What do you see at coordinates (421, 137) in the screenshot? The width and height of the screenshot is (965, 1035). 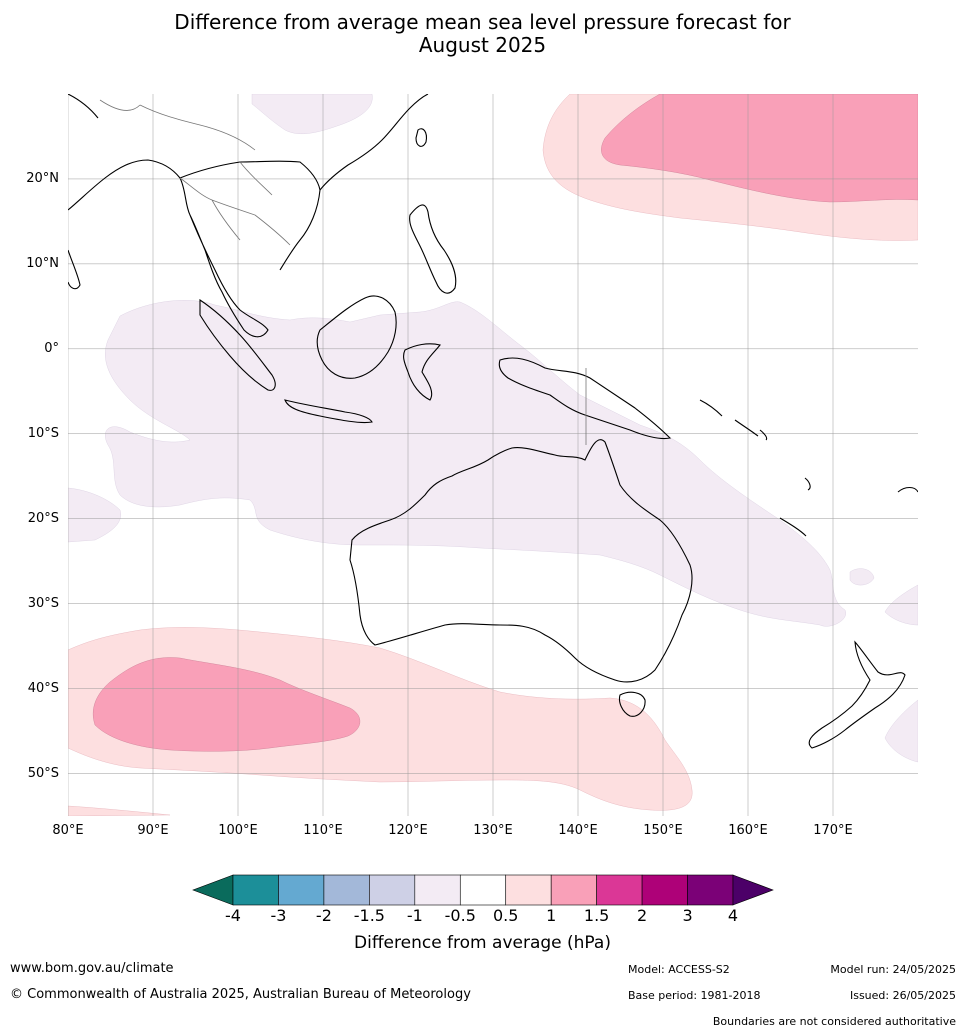 I see `taiwan-coastline` at bounding box center [421, 137].